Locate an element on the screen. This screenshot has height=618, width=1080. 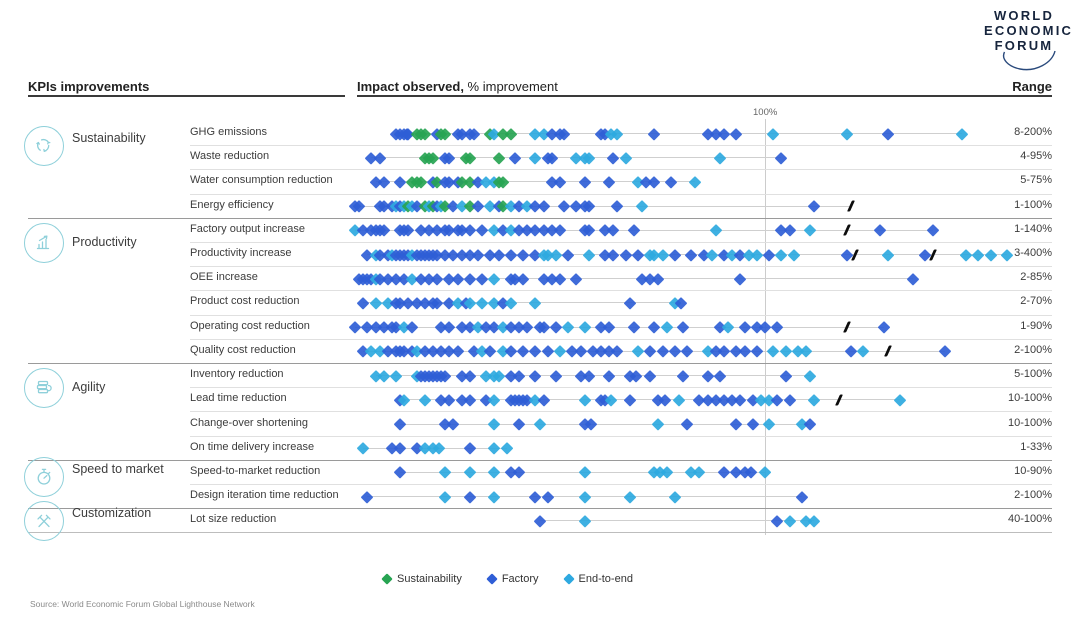
crossed-hammers-category-icon-circle is located at coordinates (44, 521).